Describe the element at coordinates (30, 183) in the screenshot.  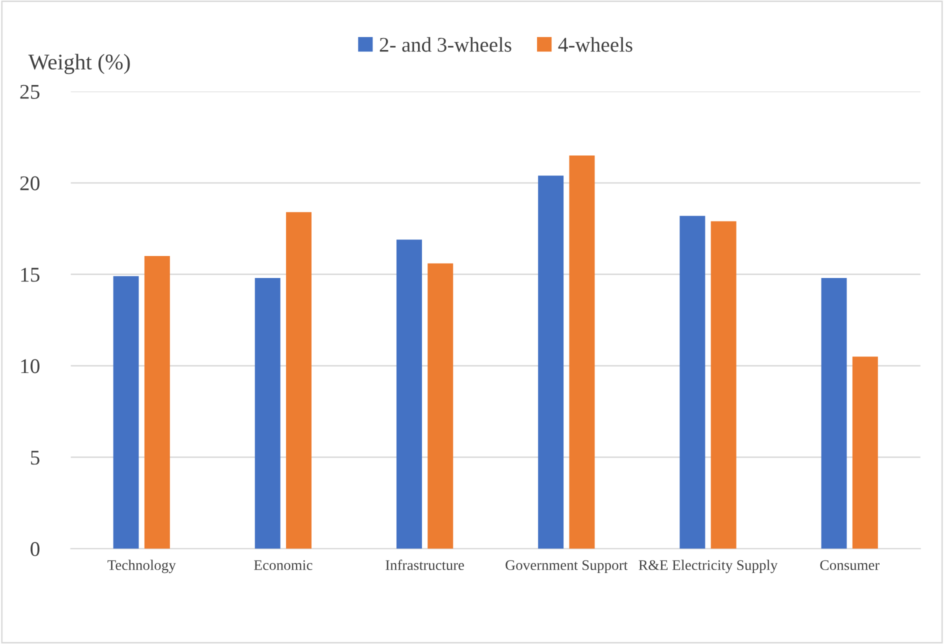
I see `y-tick-label: 20` at that location.